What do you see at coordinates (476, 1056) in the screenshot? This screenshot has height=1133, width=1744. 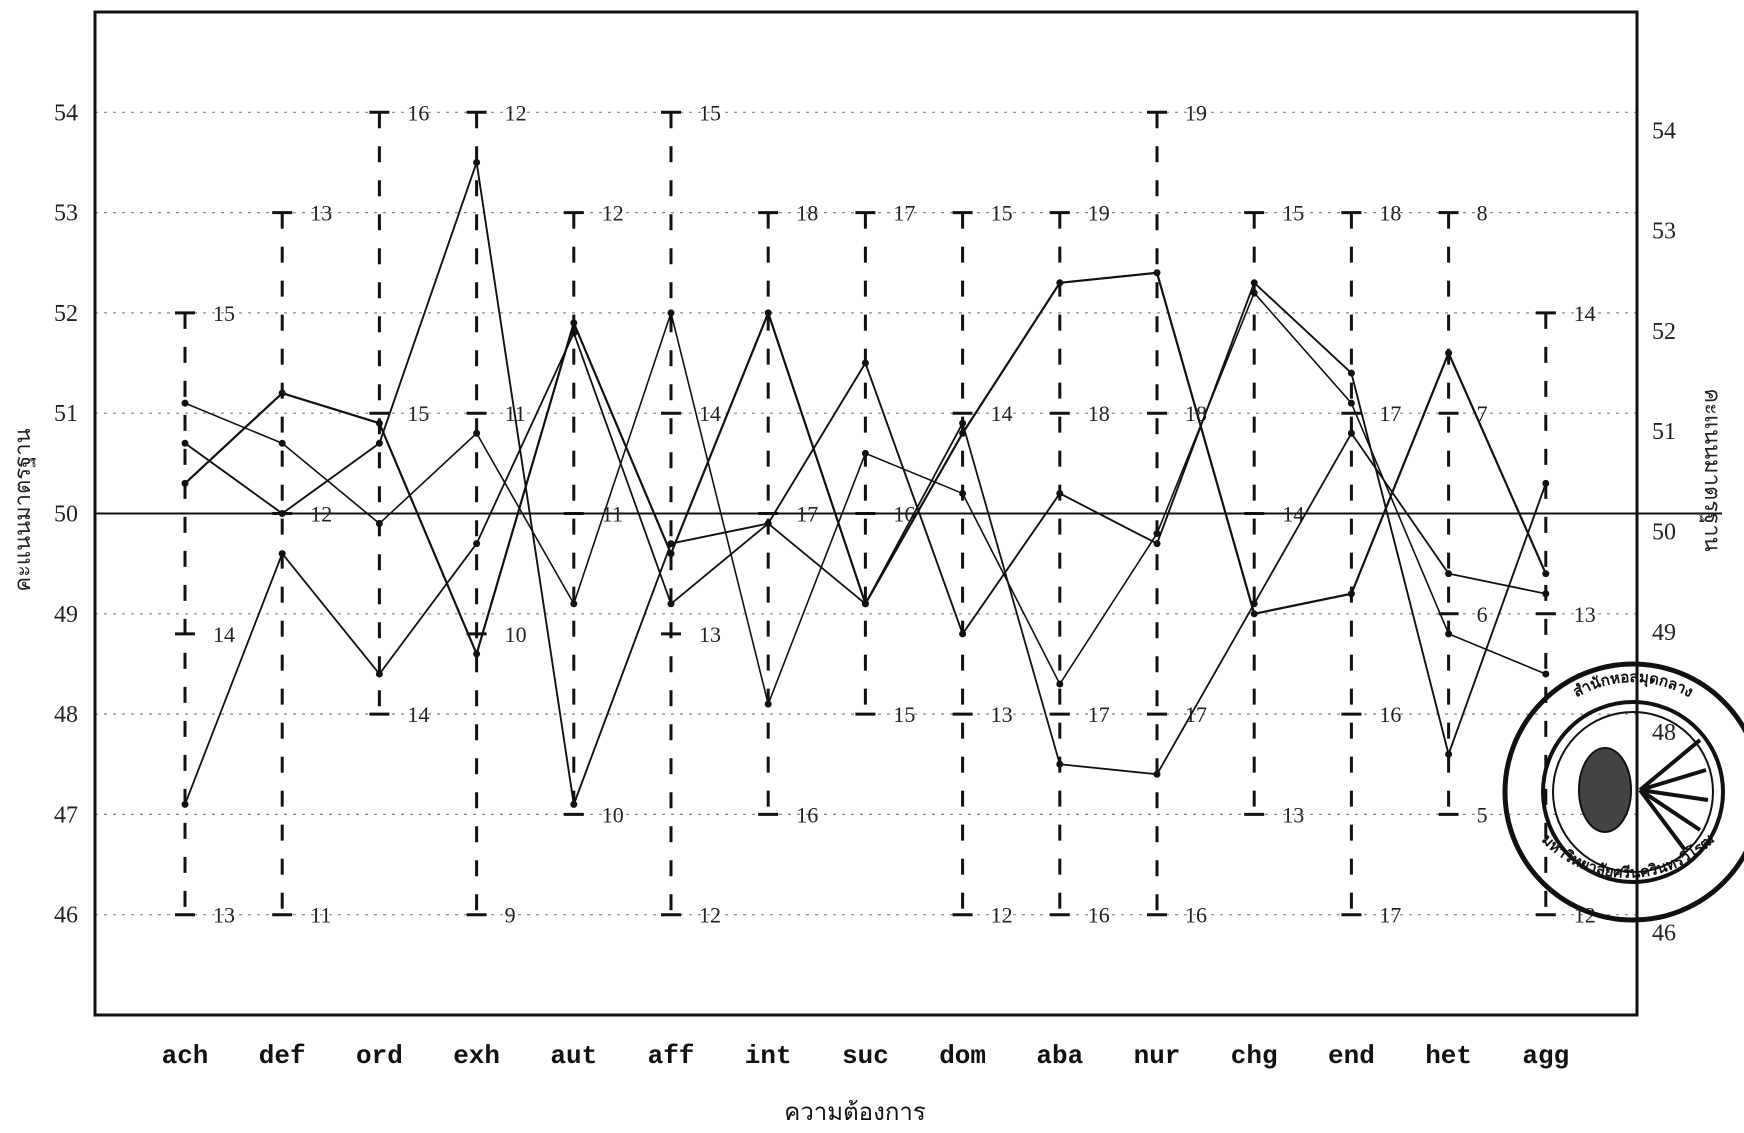 I see `x-category-label: exh` at bounding box center [476, 1056].